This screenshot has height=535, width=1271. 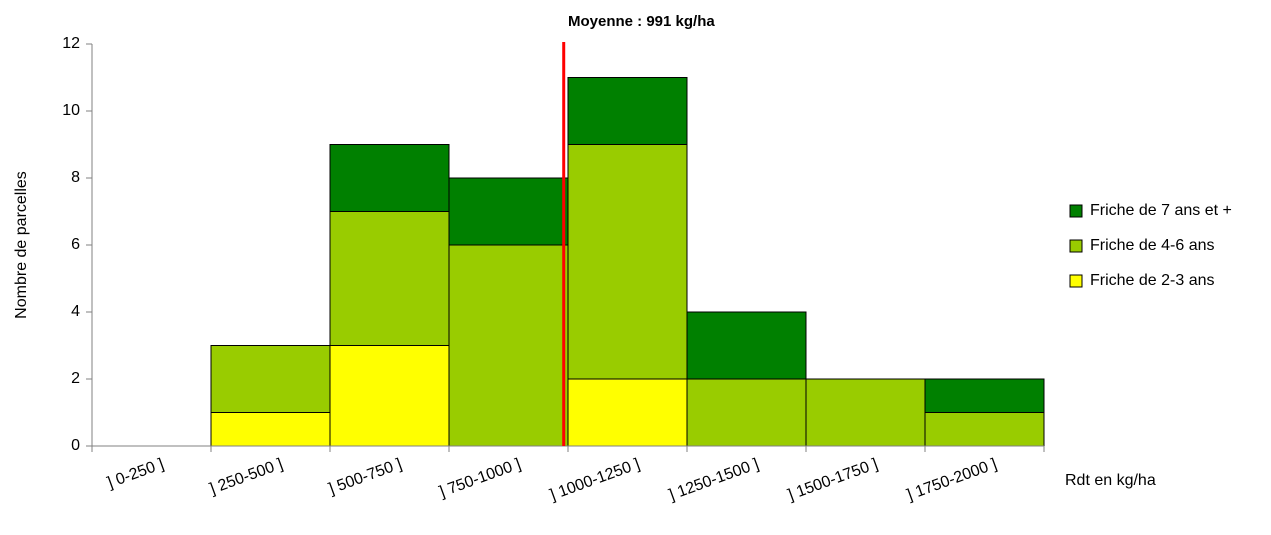 I want to click on x-tick-label: ] 1750-2000 ], so click(x=952, y=480).